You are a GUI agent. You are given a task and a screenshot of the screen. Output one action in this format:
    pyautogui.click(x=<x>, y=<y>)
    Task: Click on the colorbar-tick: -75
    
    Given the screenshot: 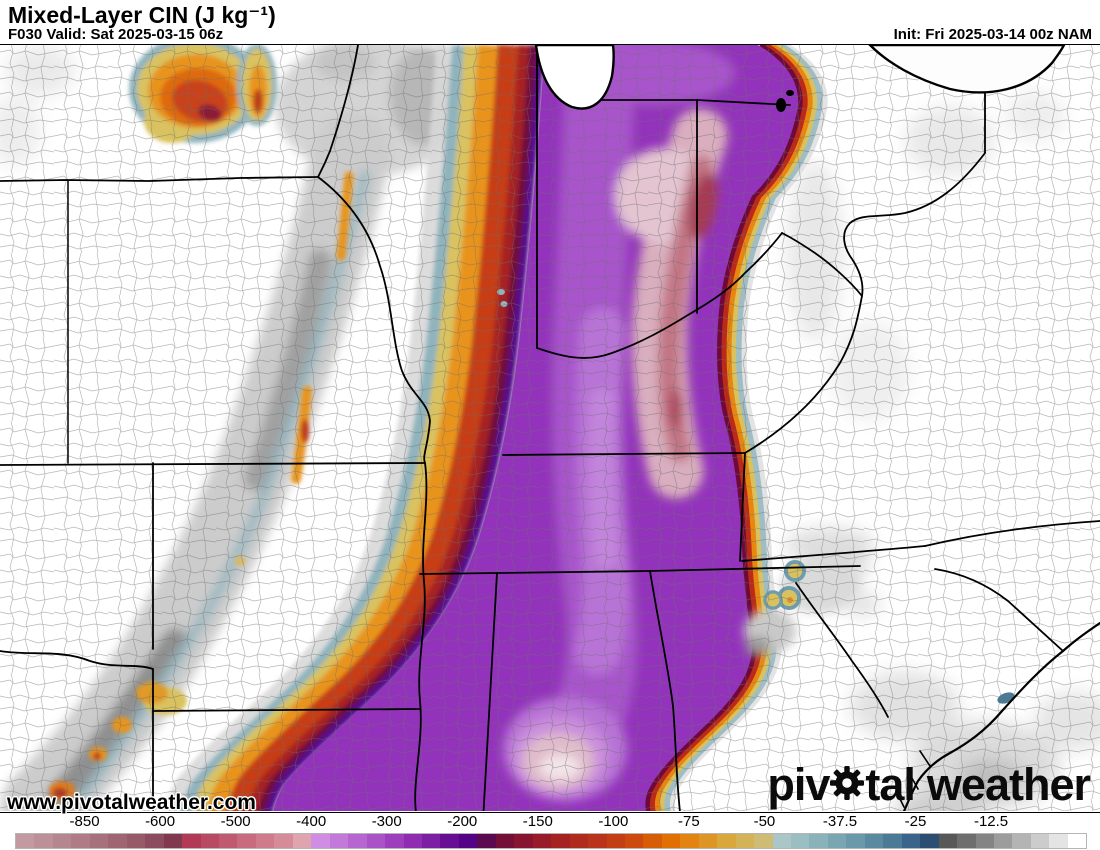 What is the action you would take?
    pyautogui.click(x=689, y=821)
    